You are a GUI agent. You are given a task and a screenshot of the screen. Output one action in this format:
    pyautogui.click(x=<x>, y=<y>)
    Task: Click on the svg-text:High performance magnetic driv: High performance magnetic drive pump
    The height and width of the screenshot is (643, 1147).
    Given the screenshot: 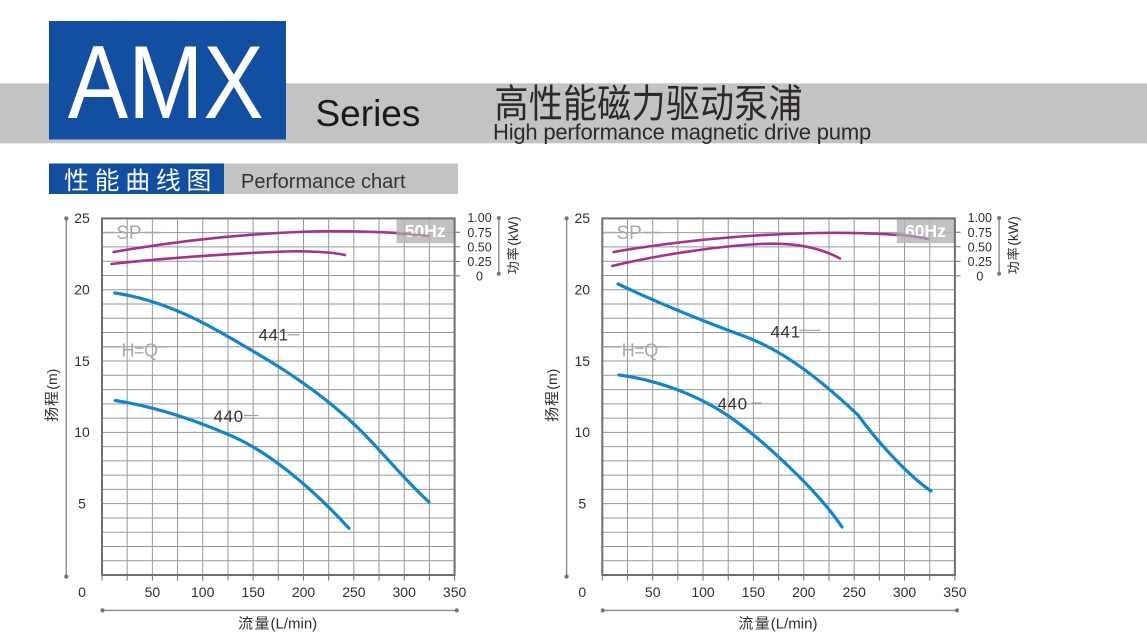 What is the action you would take?
    pyautogui.click(x=682, y=132)
    